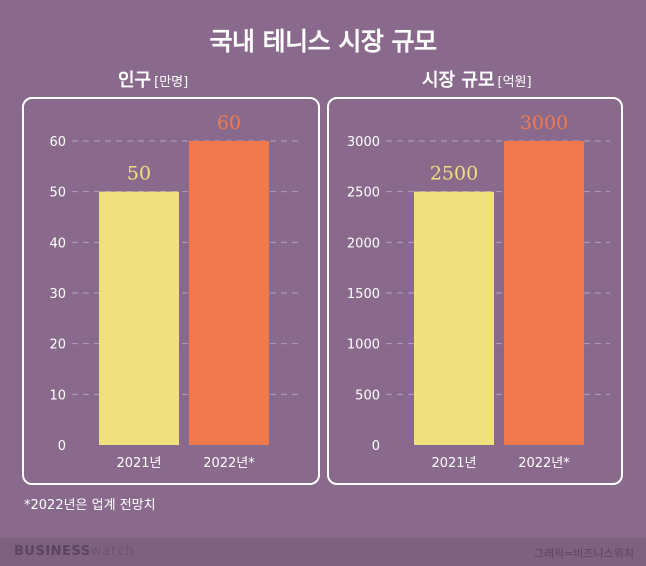 This screenshot has height=566, width=646. I want to click on chart-title-population-text: 인구, so click(135, 80).